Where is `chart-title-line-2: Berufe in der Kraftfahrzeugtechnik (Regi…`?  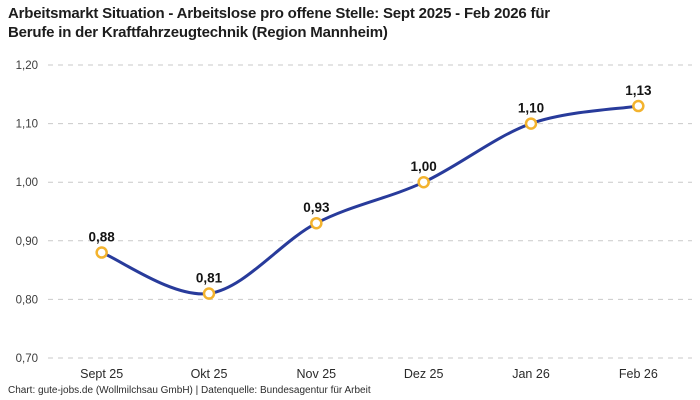
chart-title-line-2: Berufe in der Kraftfahrzeugtechnik (Regi… is located at coordinates (198, 32).